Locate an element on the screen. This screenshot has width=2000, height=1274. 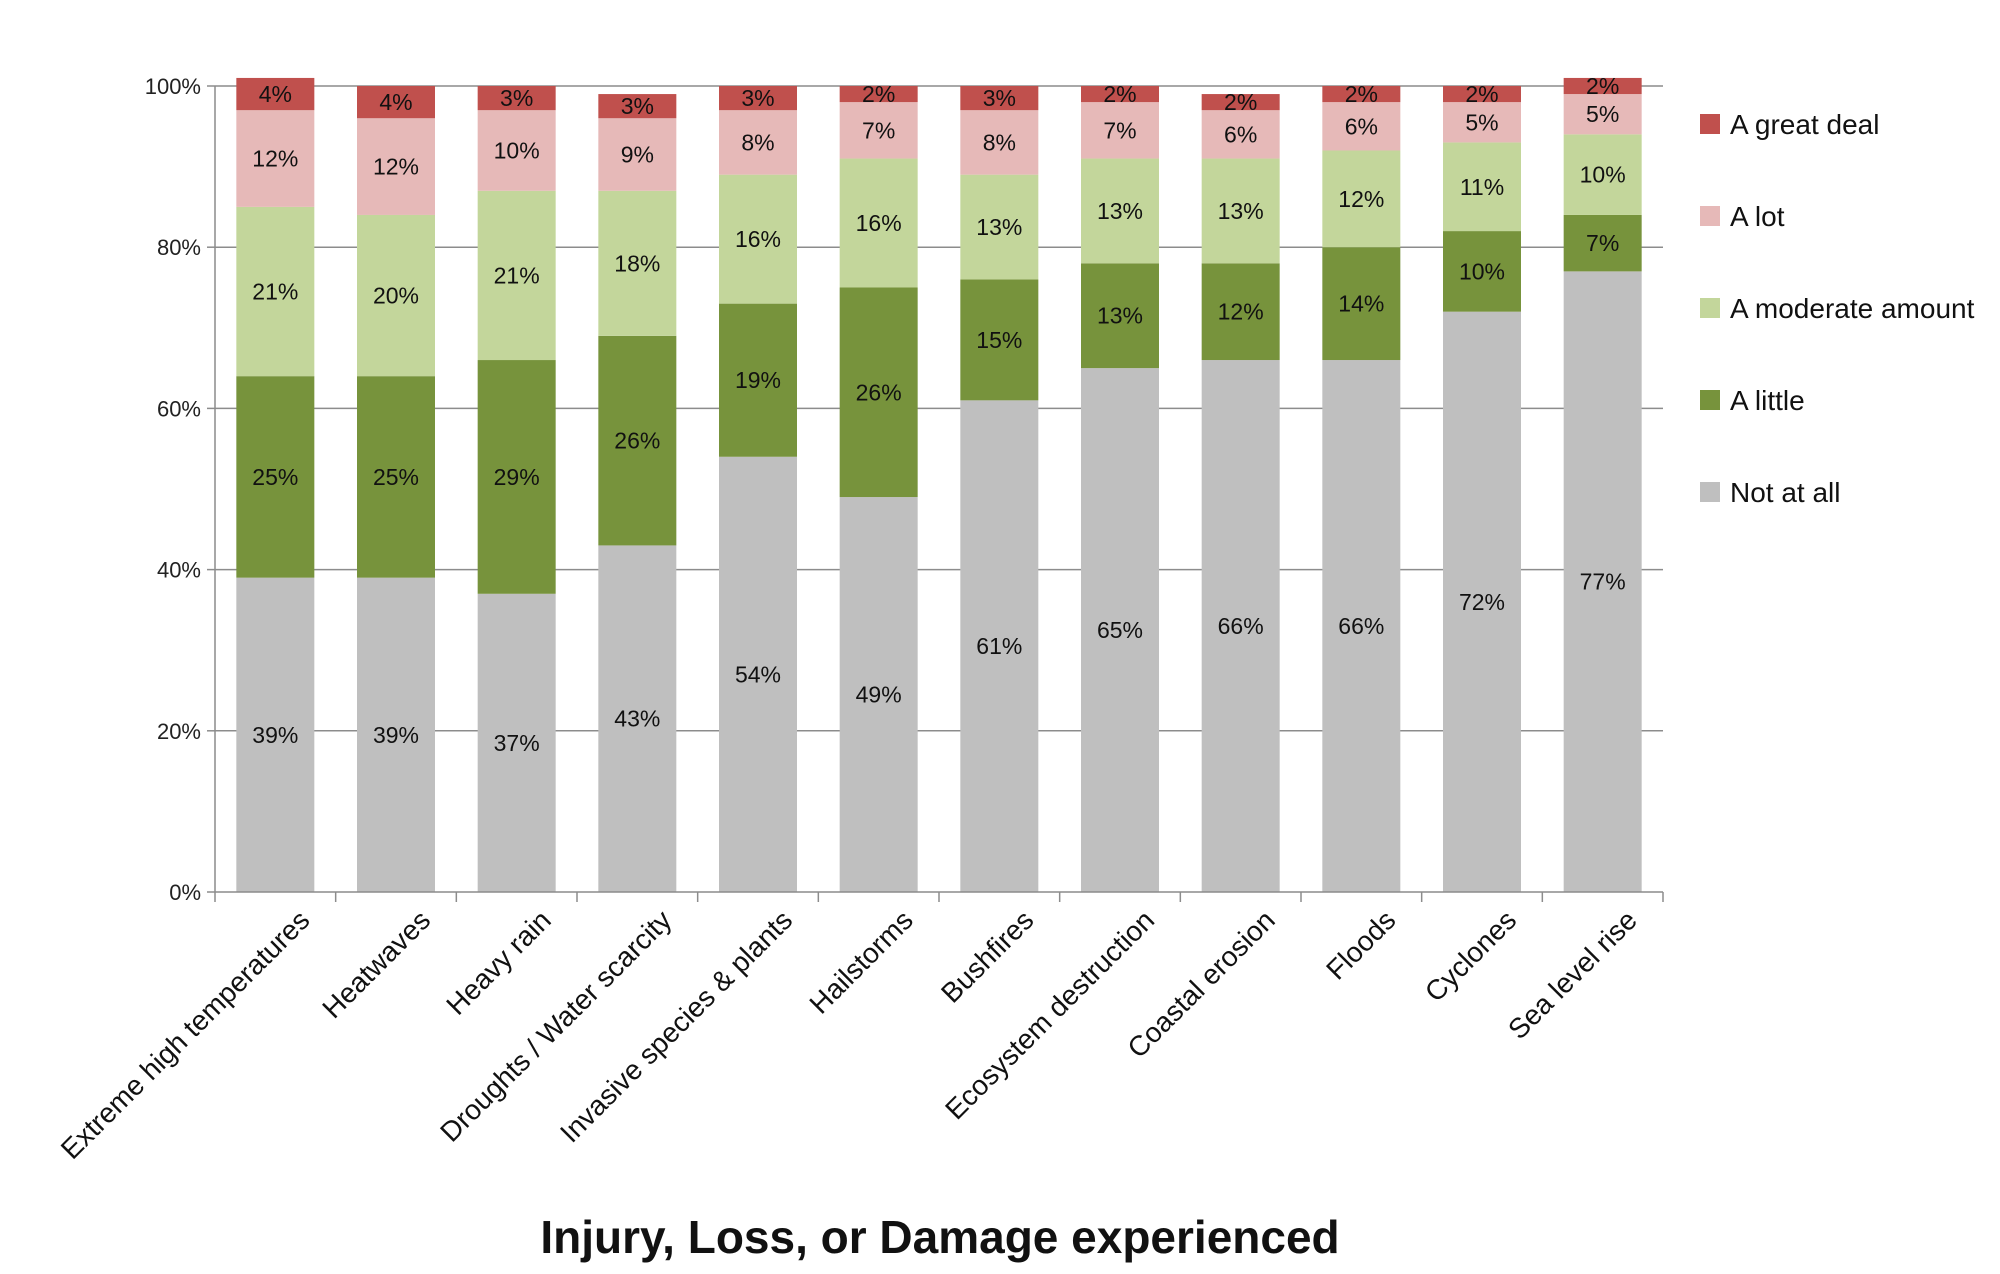
data-label: 43% is located at coordinates (637, 719).